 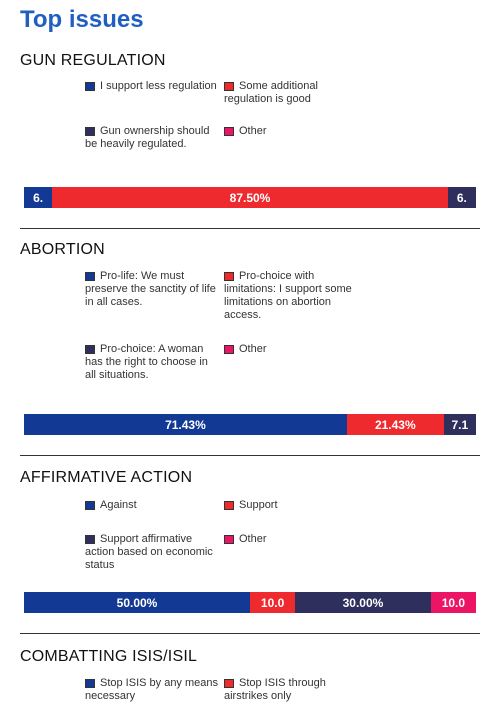 I want to click on page-title: Top issues, so click(x=82, y=19).